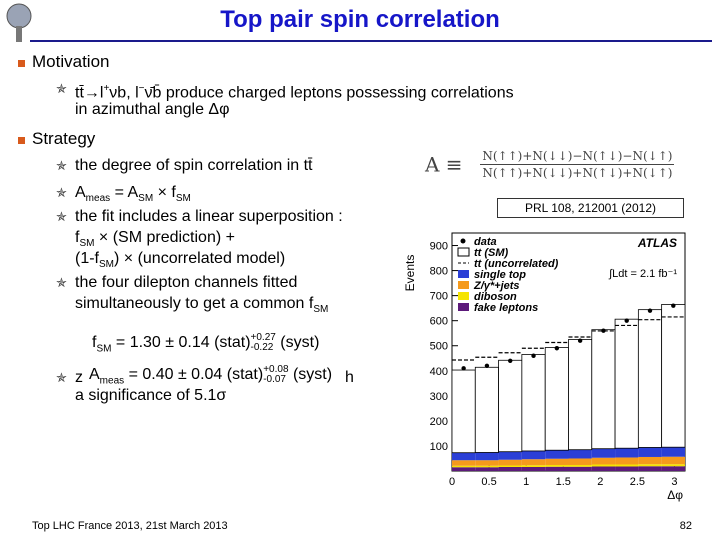  I want to click on x-tick-label: 1, so click(526, 482).